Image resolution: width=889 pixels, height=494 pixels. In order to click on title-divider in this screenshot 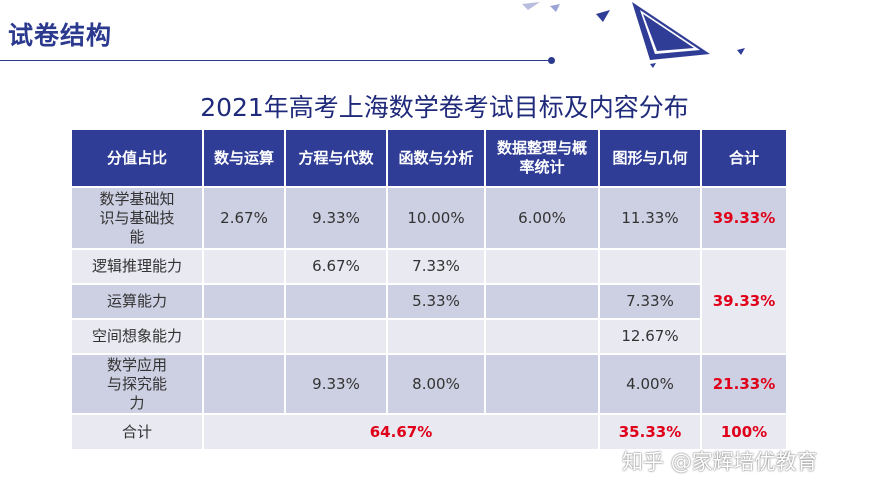, I will do `click(276, 60)`.